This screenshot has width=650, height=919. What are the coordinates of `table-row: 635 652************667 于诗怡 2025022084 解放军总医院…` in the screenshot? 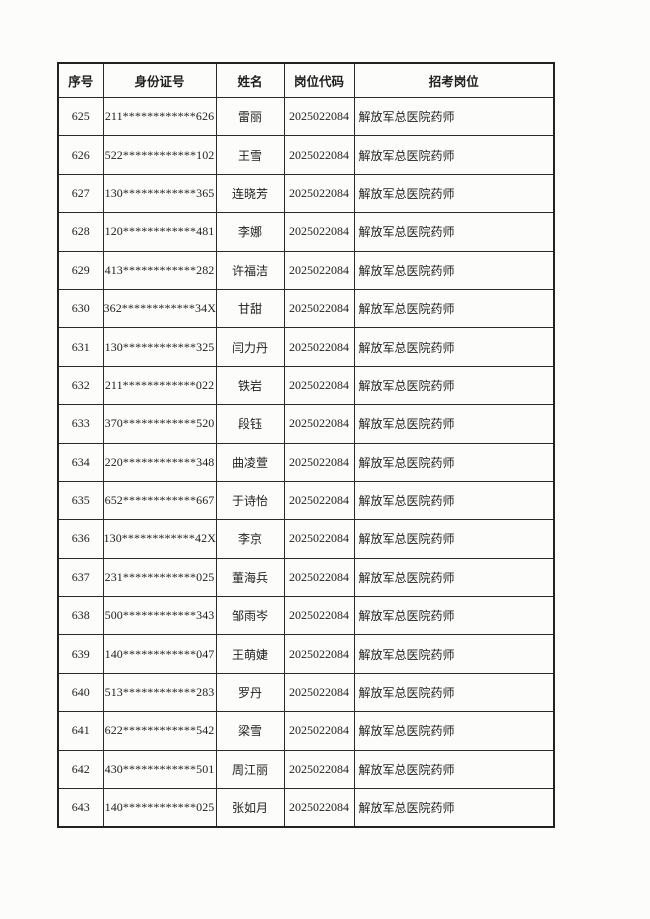 It's located at (306, 500).